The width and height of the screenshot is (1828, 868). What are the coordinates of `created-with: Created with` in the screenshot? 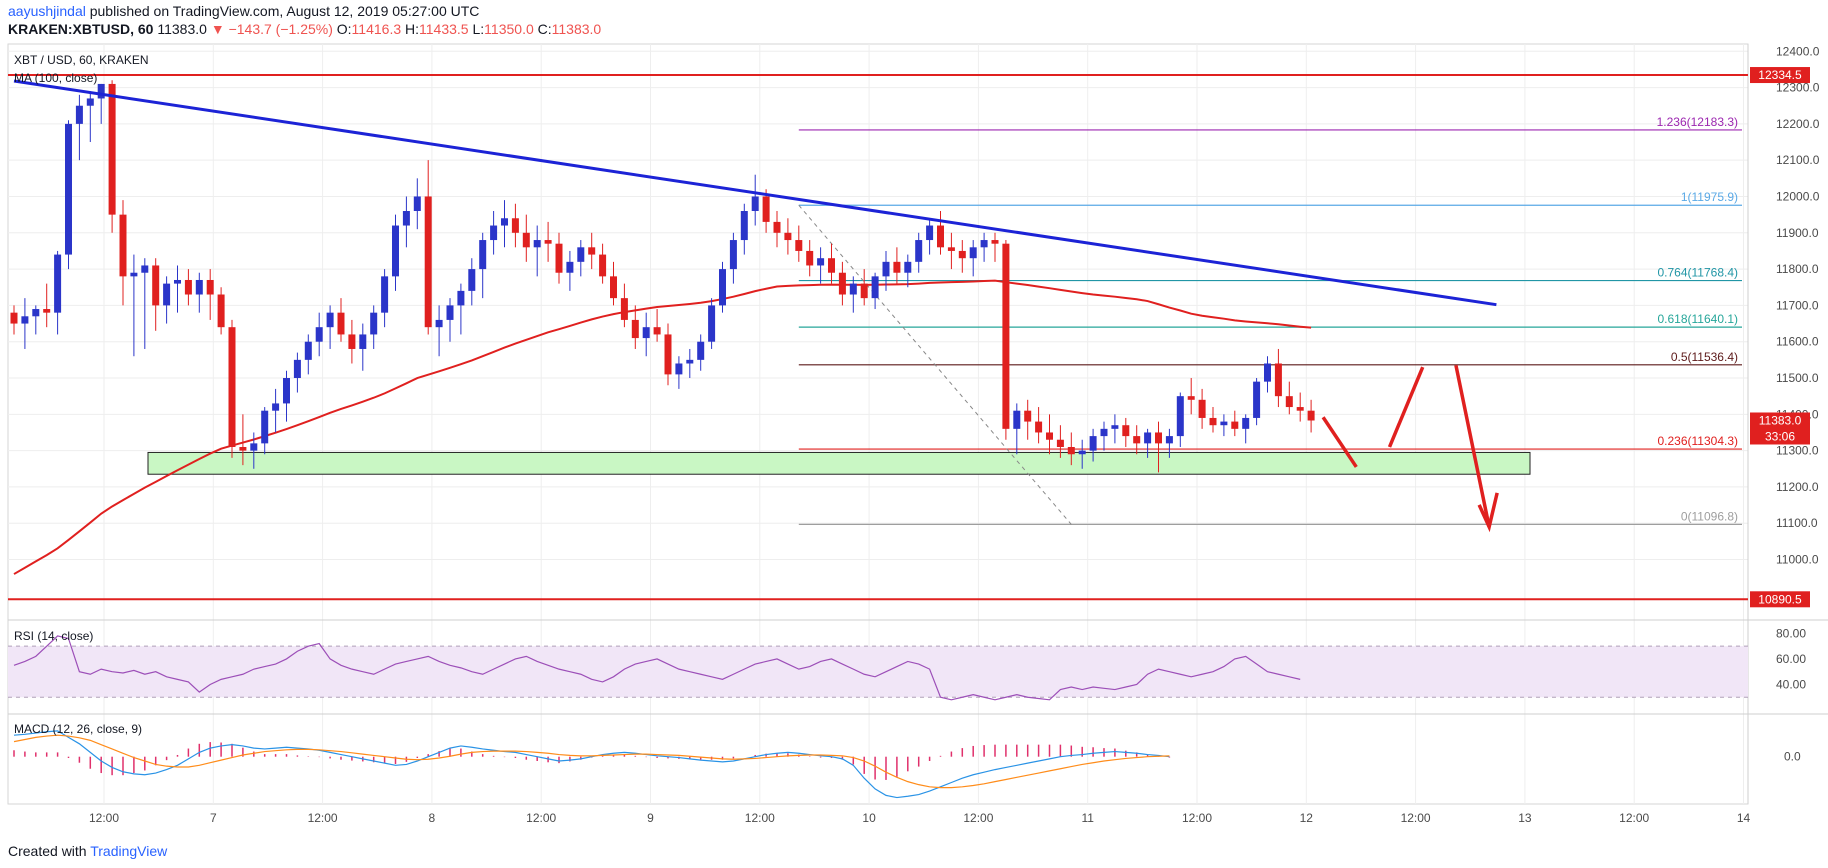 It's located at (47, 851).